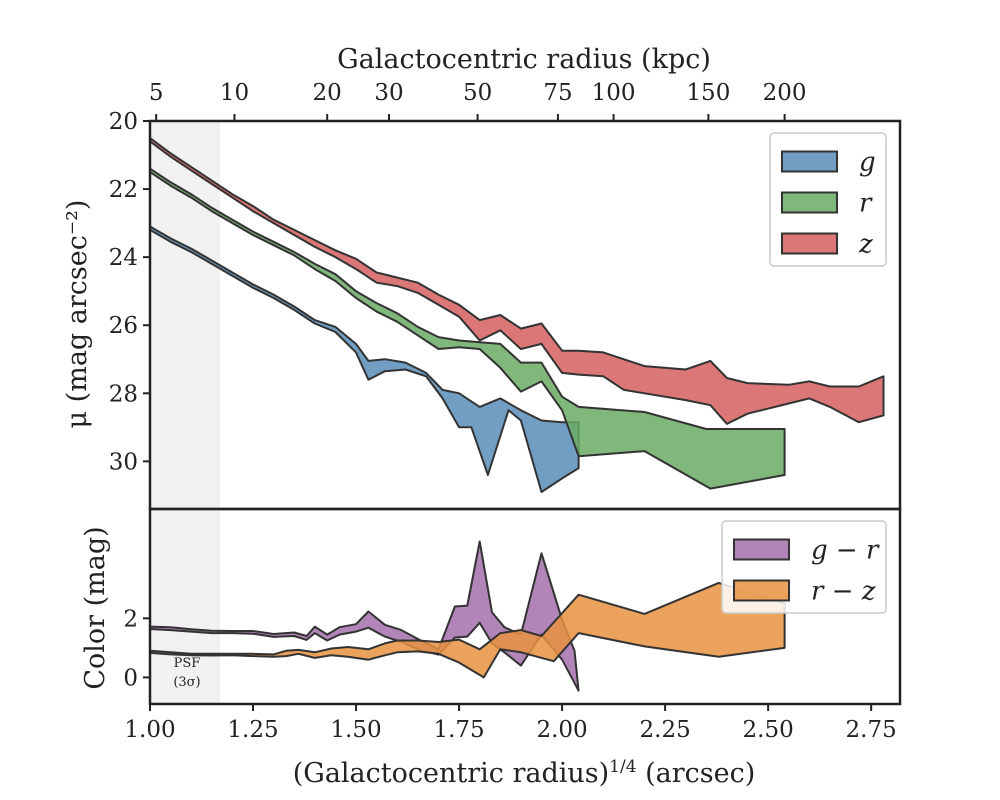 The height and width of the screenshot is (800, 1000). Describe the element at coordinates (809, 202) in the screenshot. I see `legend-swatch-r` at that location.